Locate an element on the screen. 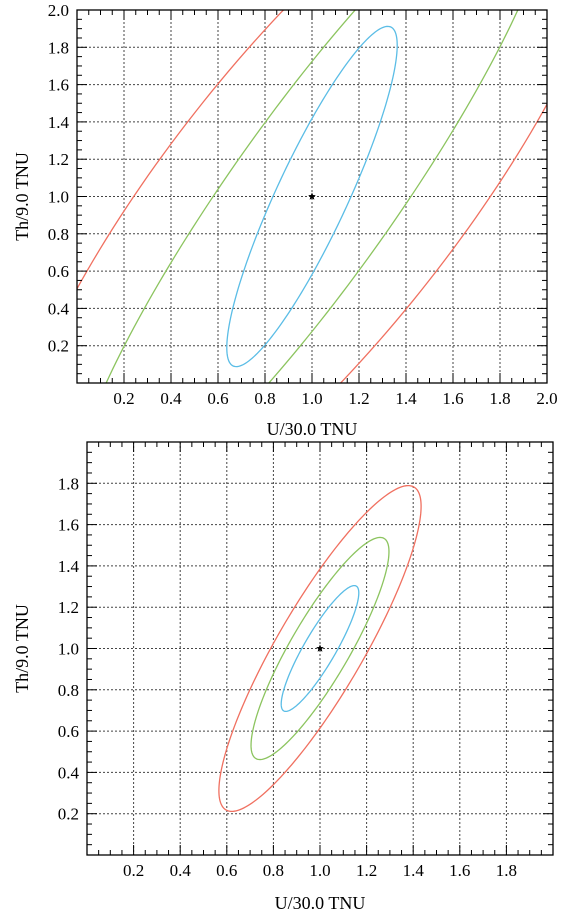 Image resolution: width=570 pixels, height=917 pixels. chart1-ytick-label-6: 1.4 is located at coordinates (59, 122).